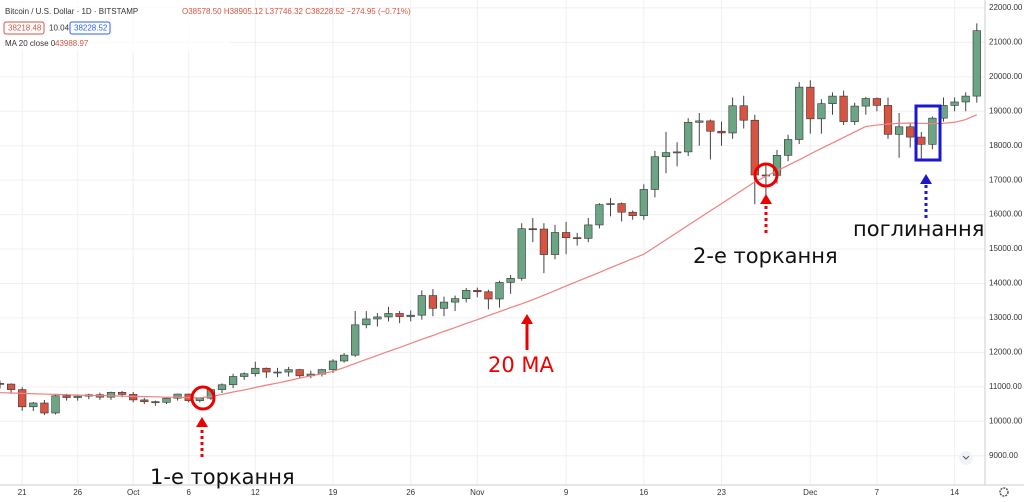 This screenshot has width=1024, height=502. I want to click on ask: 38228.52, so click(91, 28).